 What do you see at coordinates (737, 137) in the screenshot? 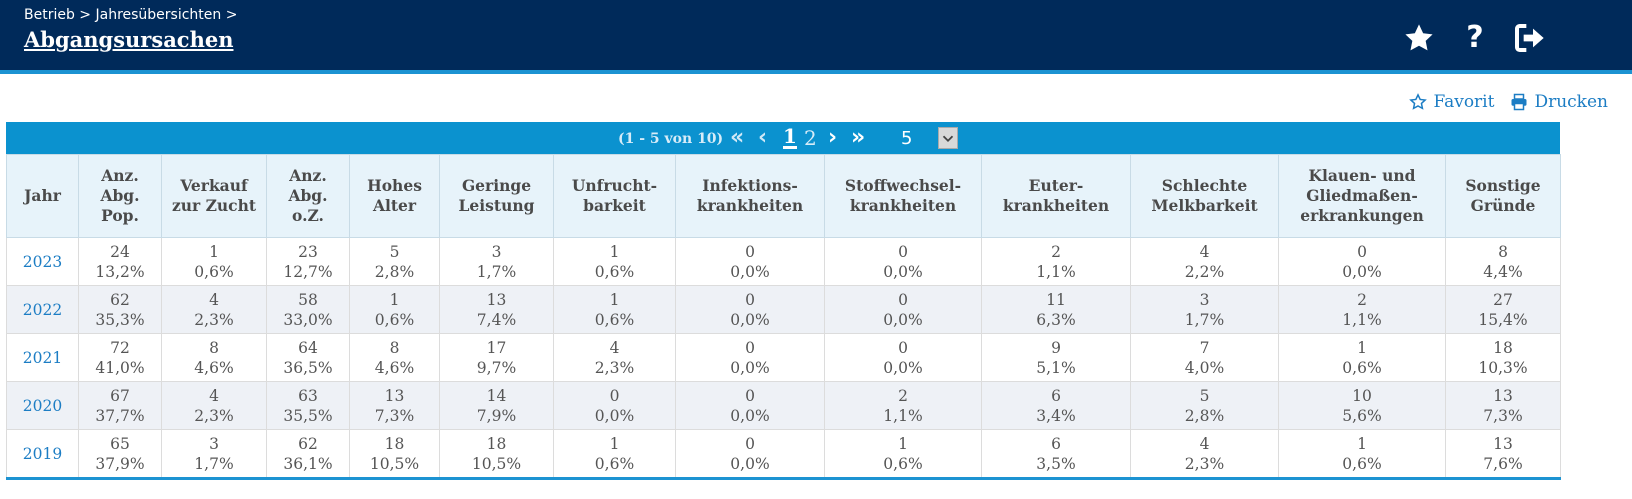
I see `first-page-button: «` at bounding box center [737, 137].